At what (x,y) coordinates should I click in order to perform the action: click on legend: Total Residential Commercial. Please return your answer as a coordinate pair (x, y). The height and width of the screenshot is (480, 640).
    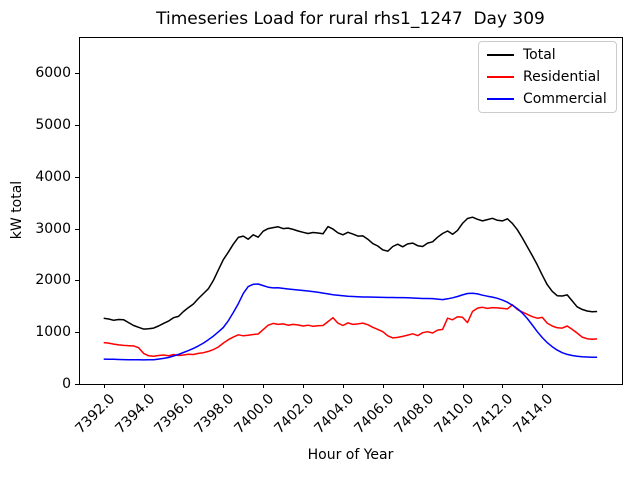
    Looking at the image, I should click on (547, 77).